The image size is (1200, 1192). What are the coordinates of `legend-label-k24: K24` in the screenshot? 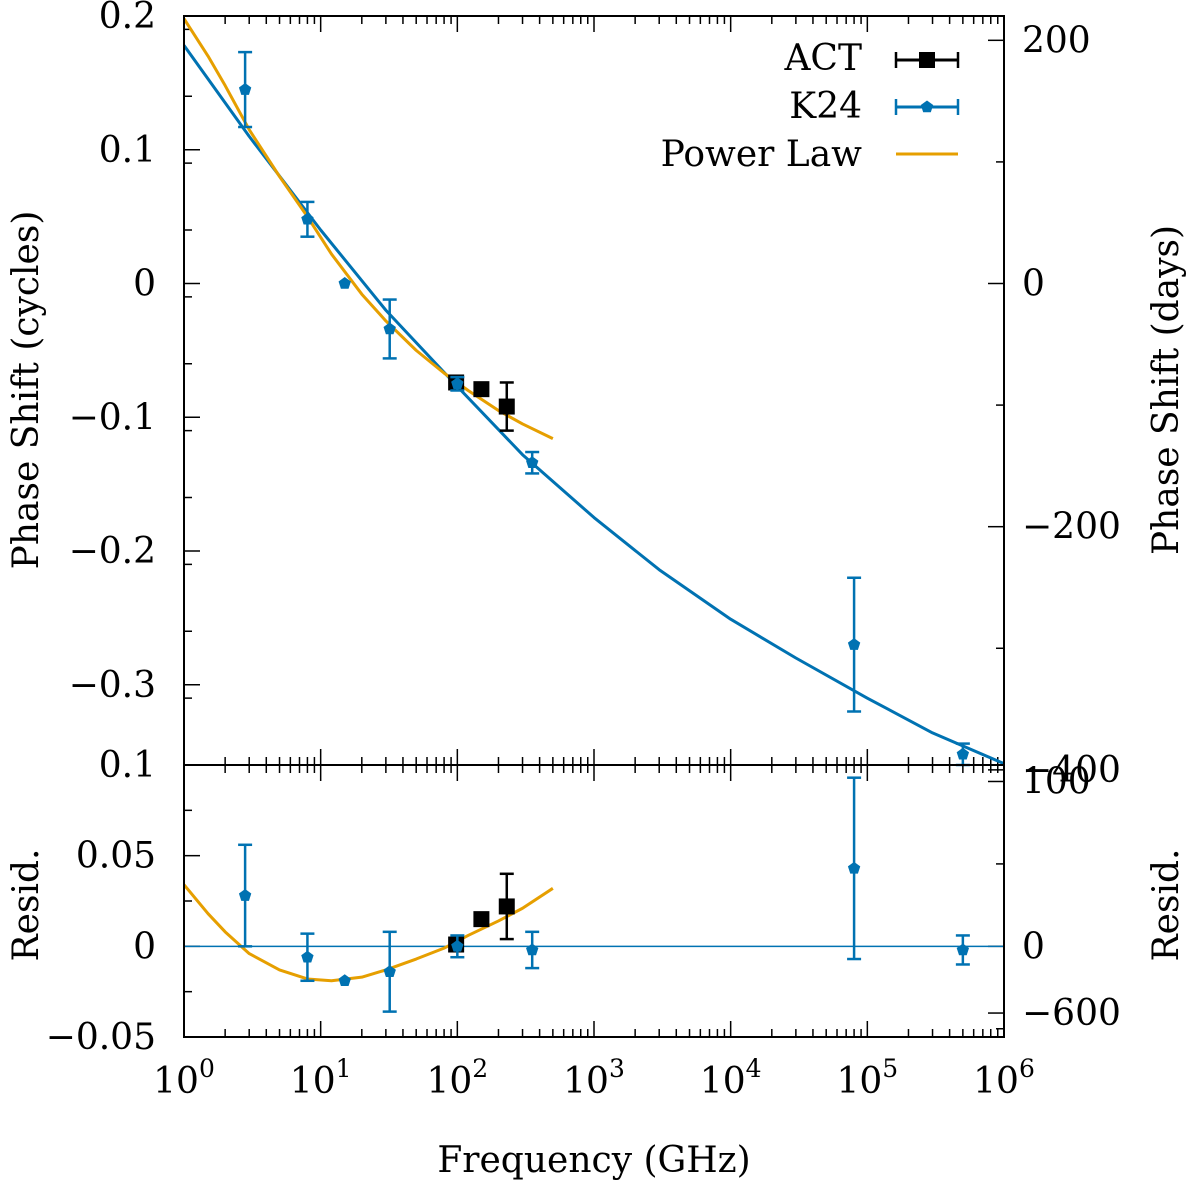 It's located at (825, 106).